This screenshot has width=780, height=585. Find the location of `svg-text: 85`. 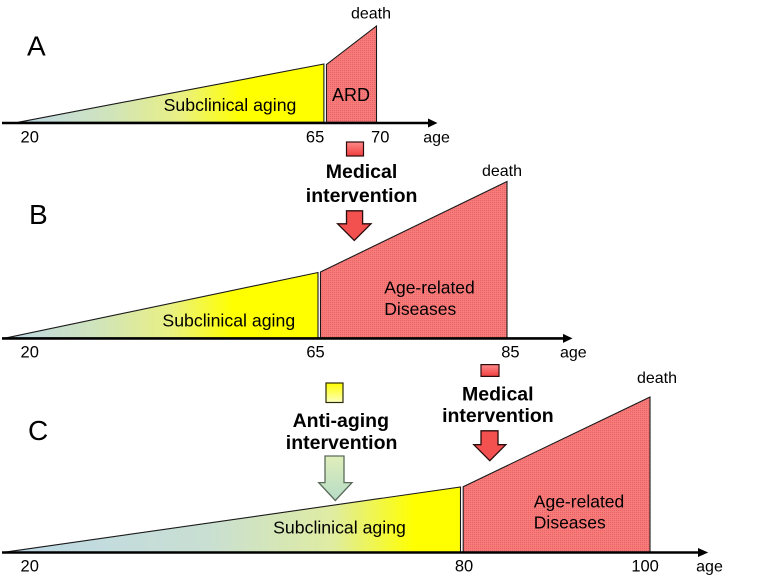

svg-text: 85 is located at coordinates (510, 353).